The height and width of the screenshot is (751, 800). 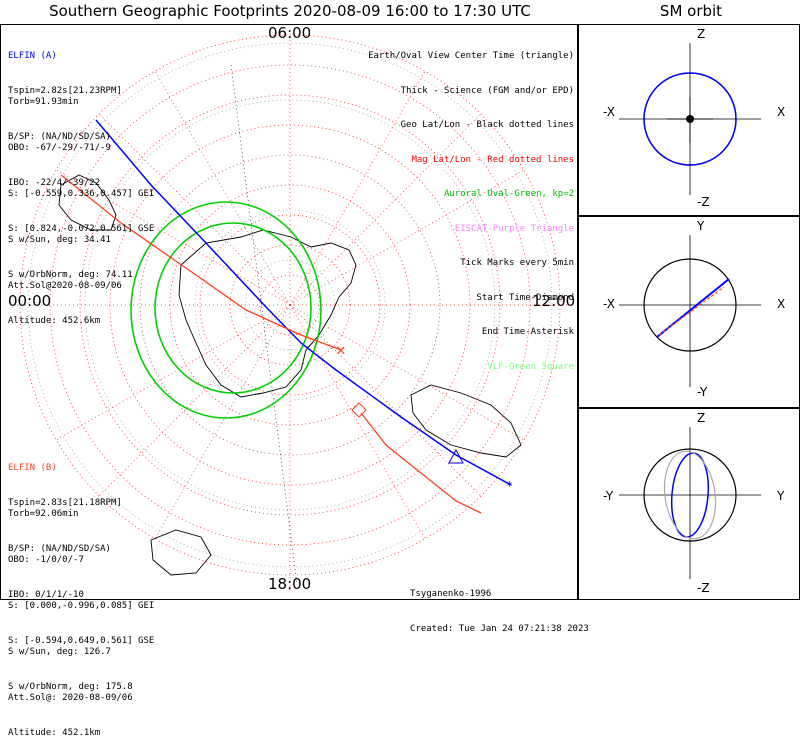 I want to click on legend-entry: Auroral Oval-Green, kp=2, so click(x=508, y=194).